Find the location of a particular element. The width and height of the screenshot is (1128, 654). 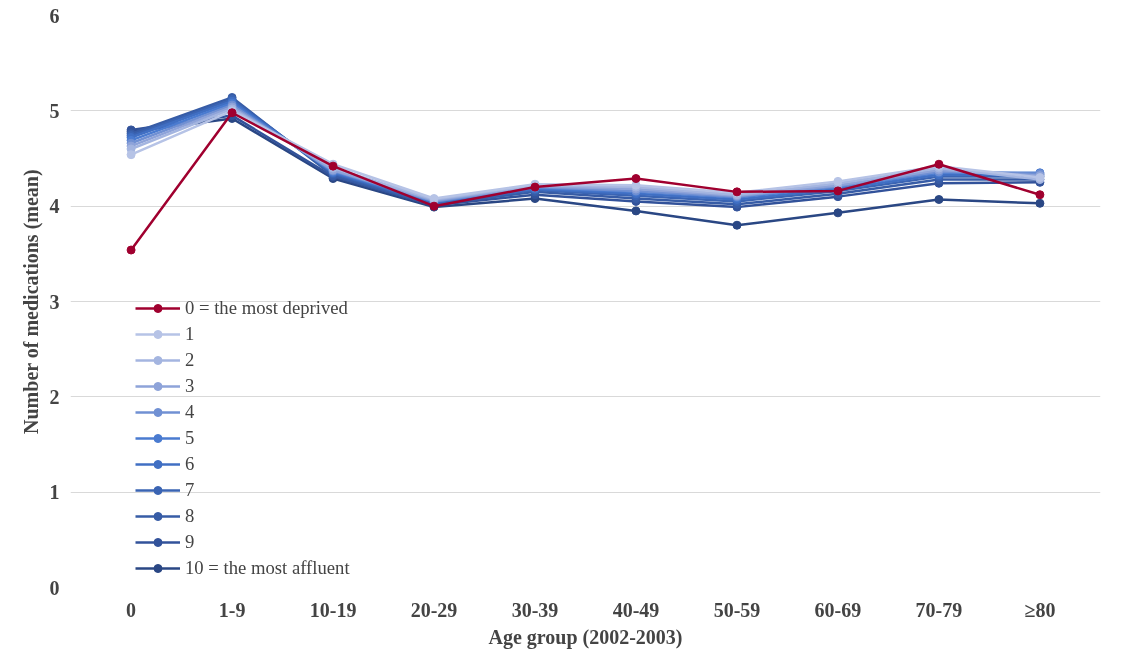

x-tick-label: 0 is located at coordinates (131, 609).